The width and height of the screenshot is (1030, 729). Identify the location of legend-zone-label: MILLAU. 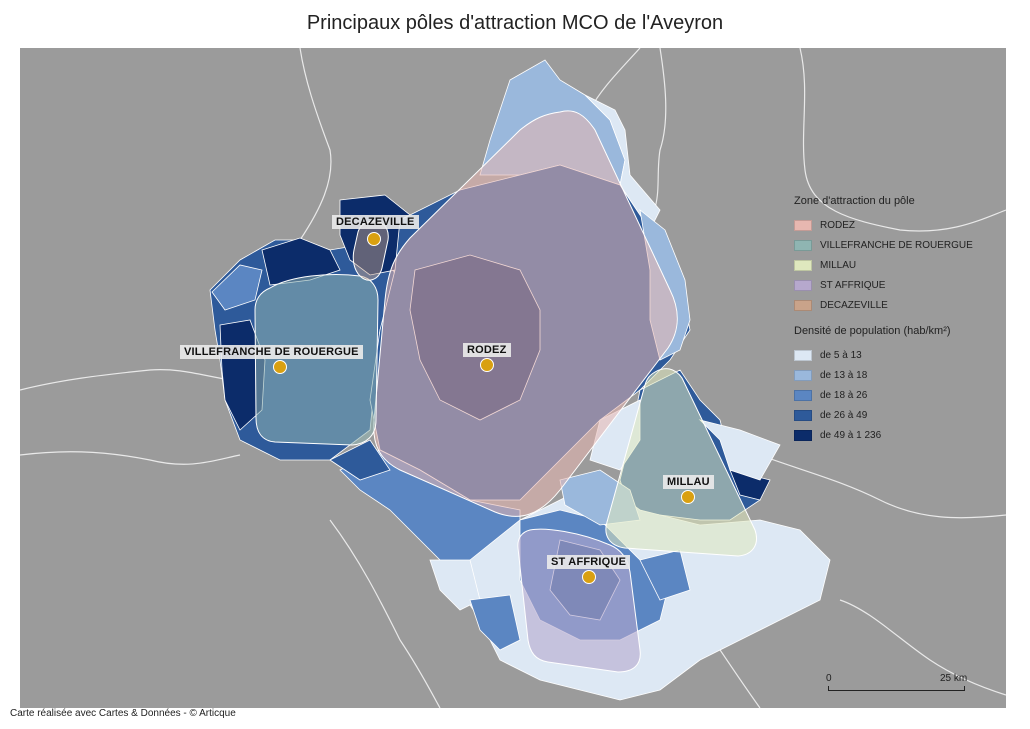
(838, 265).